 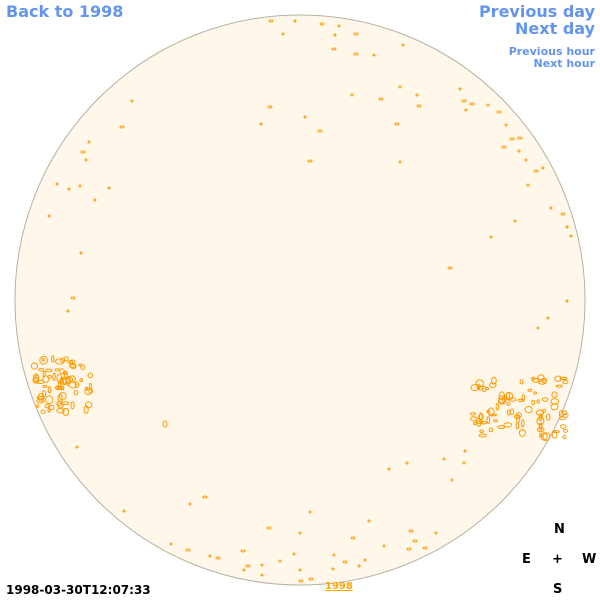 I want to click on observation-timestamp: 1998-03-30T12:07:33, so click(x=78, y=590).